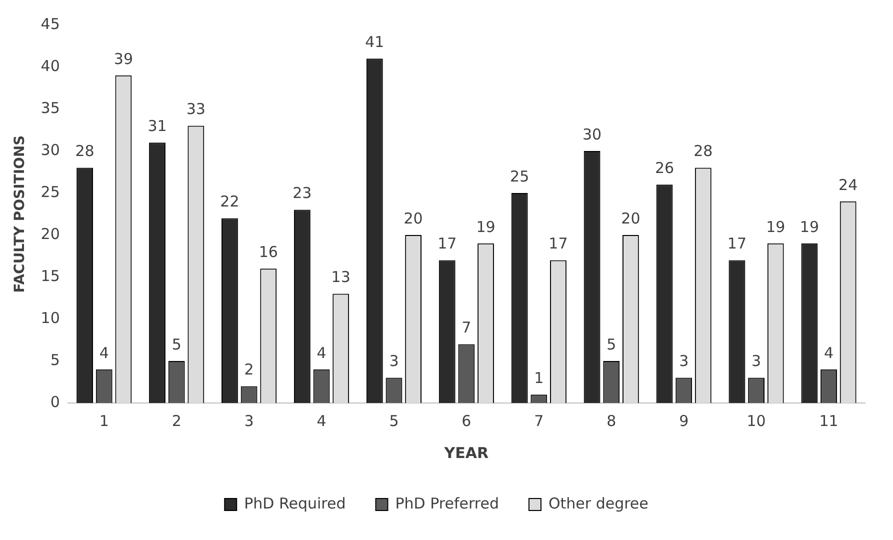 Image resolution: width=893 pixels, height=540 pixels. Describe the element at coordinates (177, 421) in the screenshot. I see `x-tick-label: 2` at that location.